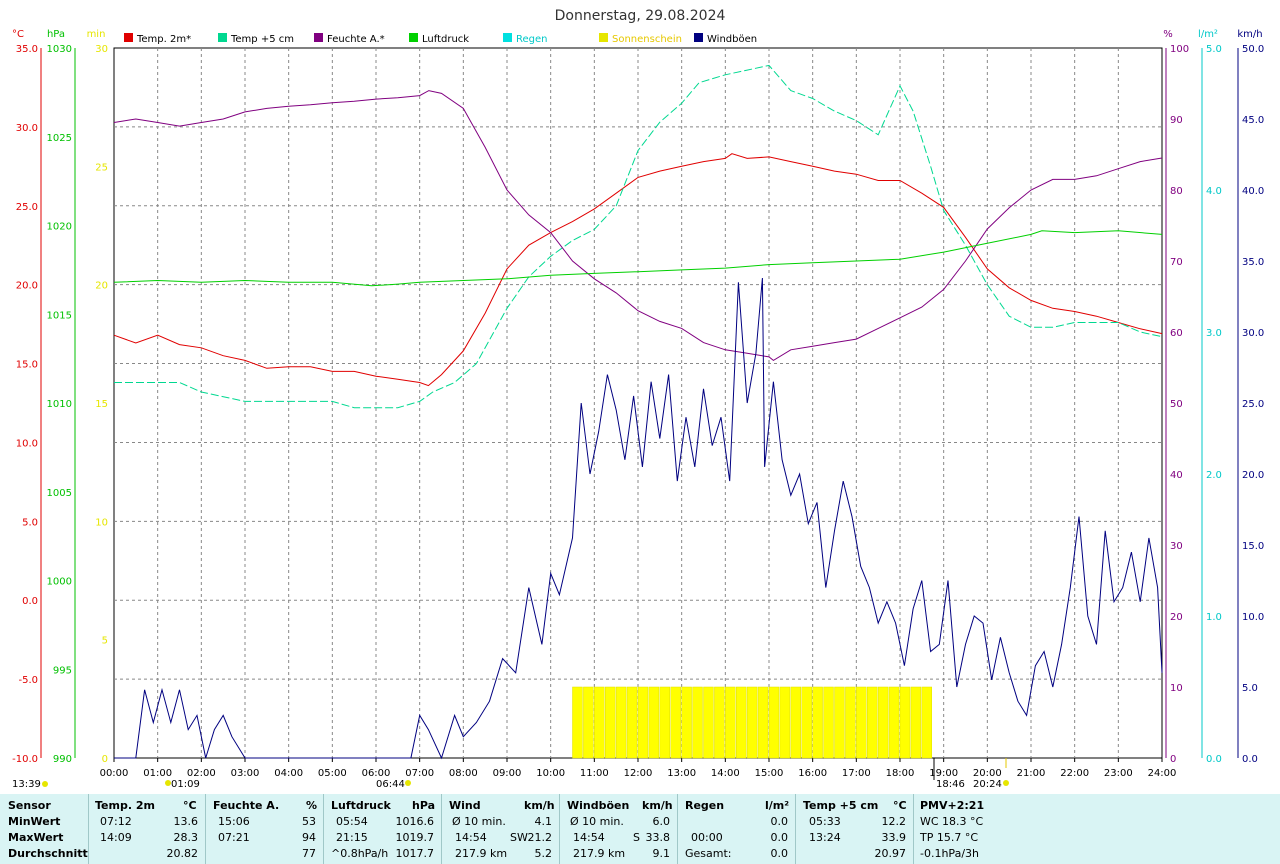  What do you see at coordinates (390, 784) in the screenshot?
I see `marker-sunrise: 06:44` at bounding box center [390, 784].